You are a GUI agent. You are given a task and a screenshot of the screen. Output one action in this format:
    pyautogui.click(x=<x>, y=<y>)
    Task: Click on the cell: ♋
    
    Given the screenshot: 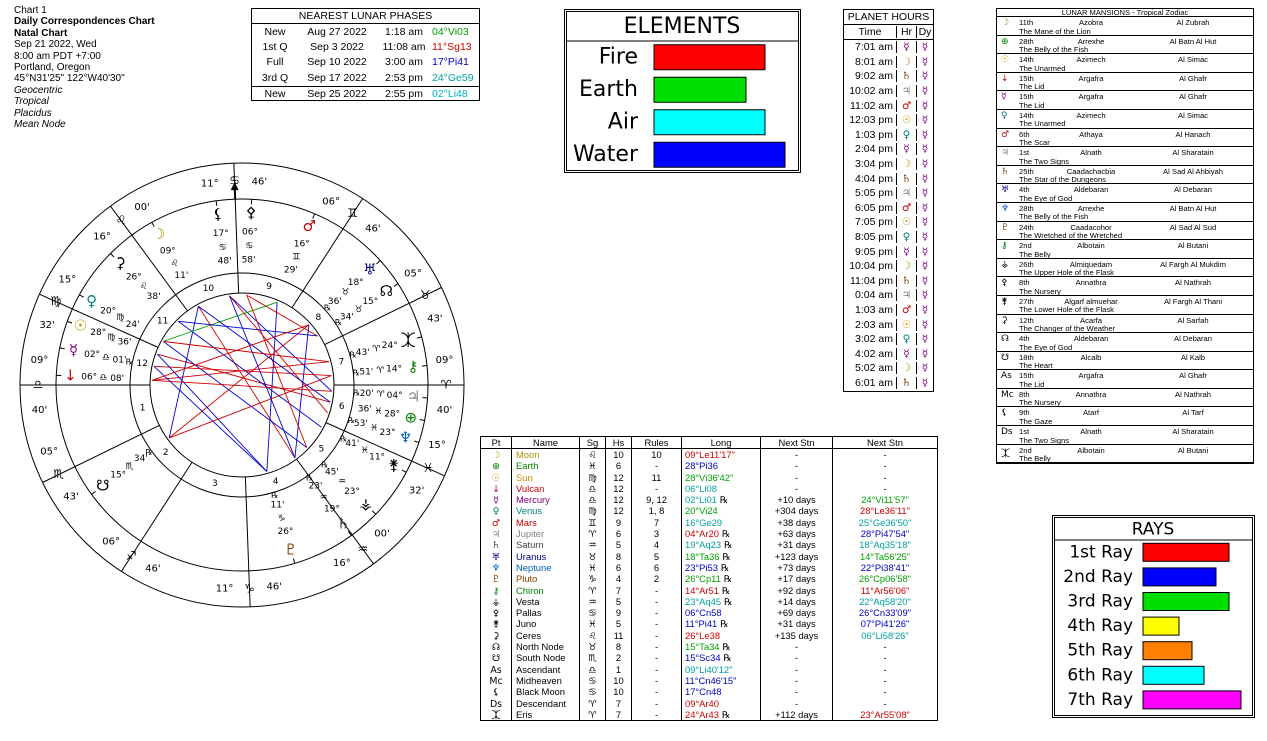 What is the action you would take?
    pyautogui.click(x=592, y=680)
    